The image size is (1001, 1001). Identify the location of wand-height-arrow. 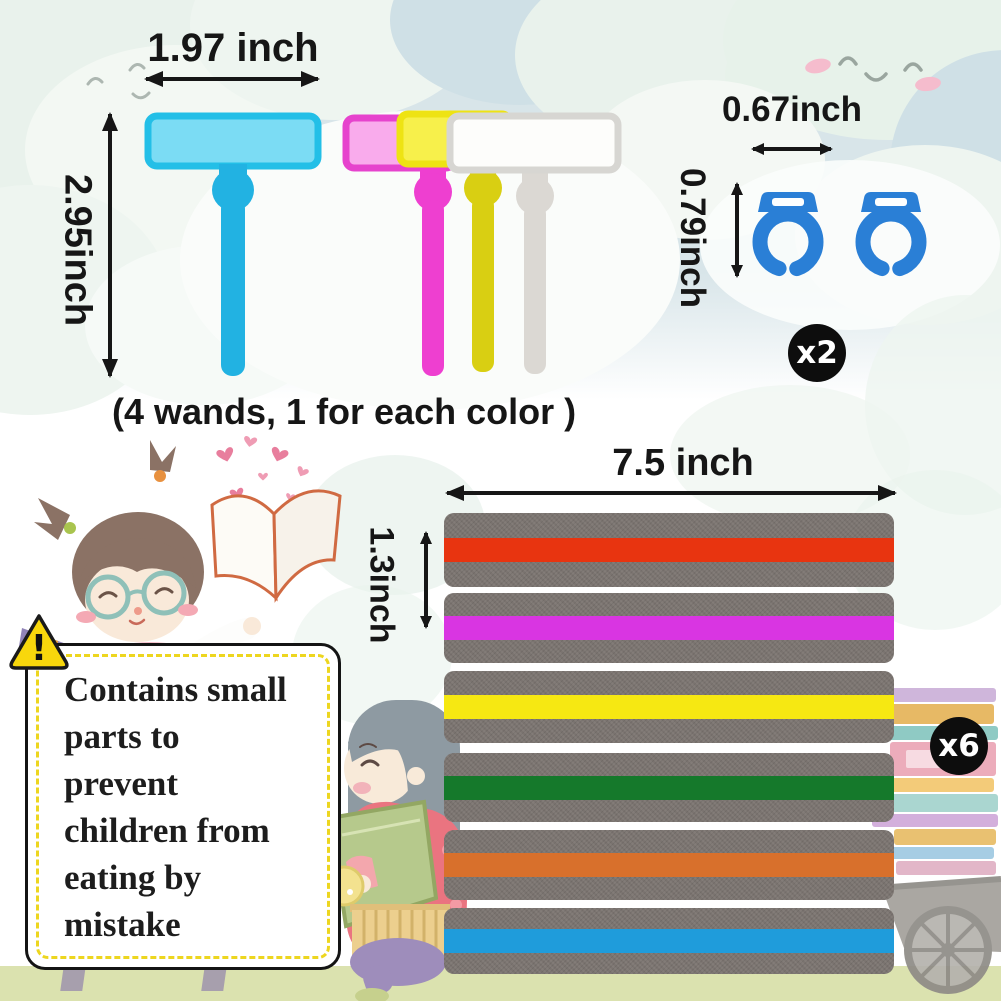
(110, 245).